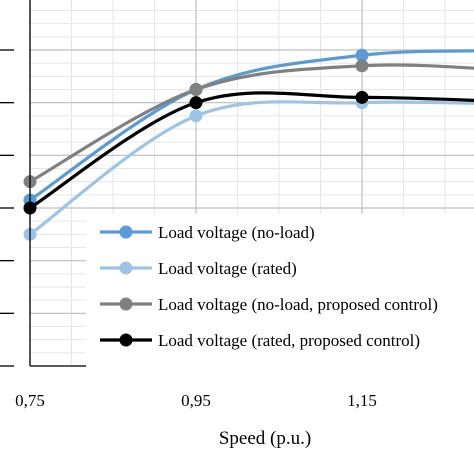 Image resolution: width=474 pixels, height=474 pixels. What do you see at coordinates (236, 232) in the screenshot?
I see `legend-label: Load voltage (no-load)` at bounding box center [236, 232].